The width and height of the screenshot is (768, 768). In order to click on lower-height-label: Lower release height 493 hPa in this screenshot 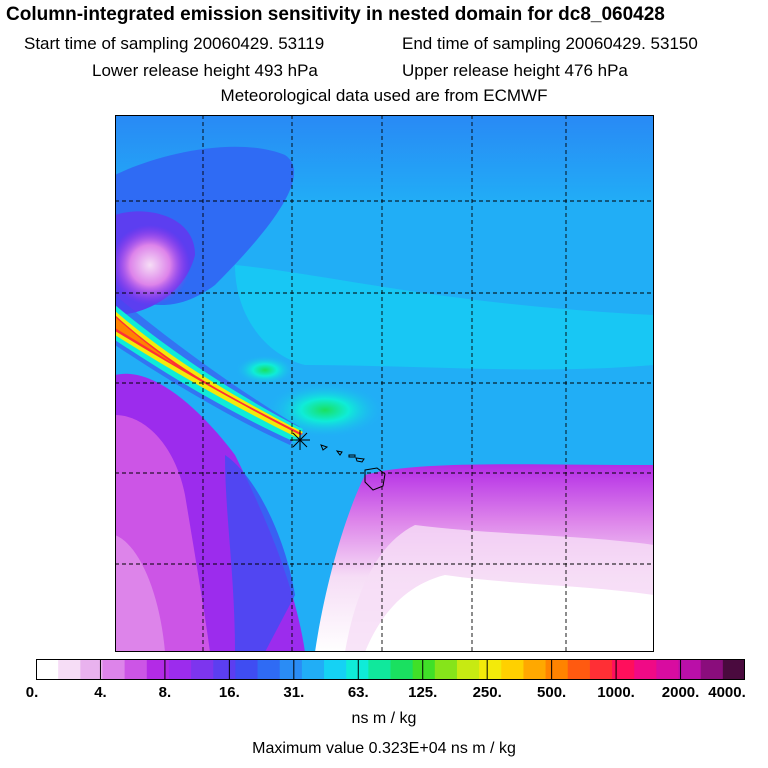, I will do `click(205, 70)`.